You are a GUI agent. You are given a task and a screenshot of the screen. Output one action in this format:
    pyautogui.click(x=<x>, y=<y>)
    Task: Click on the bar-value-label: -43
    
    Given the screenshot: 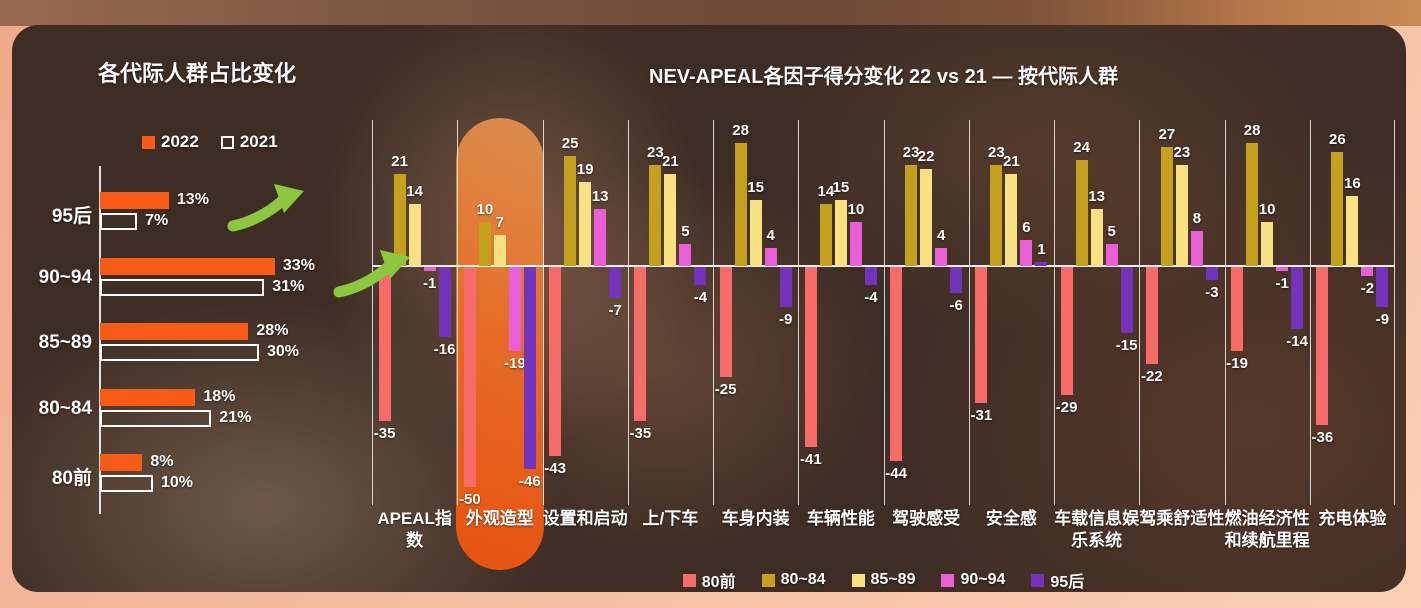 What is the action you would take?
    pyautogui.click(x=555, y=469)
    